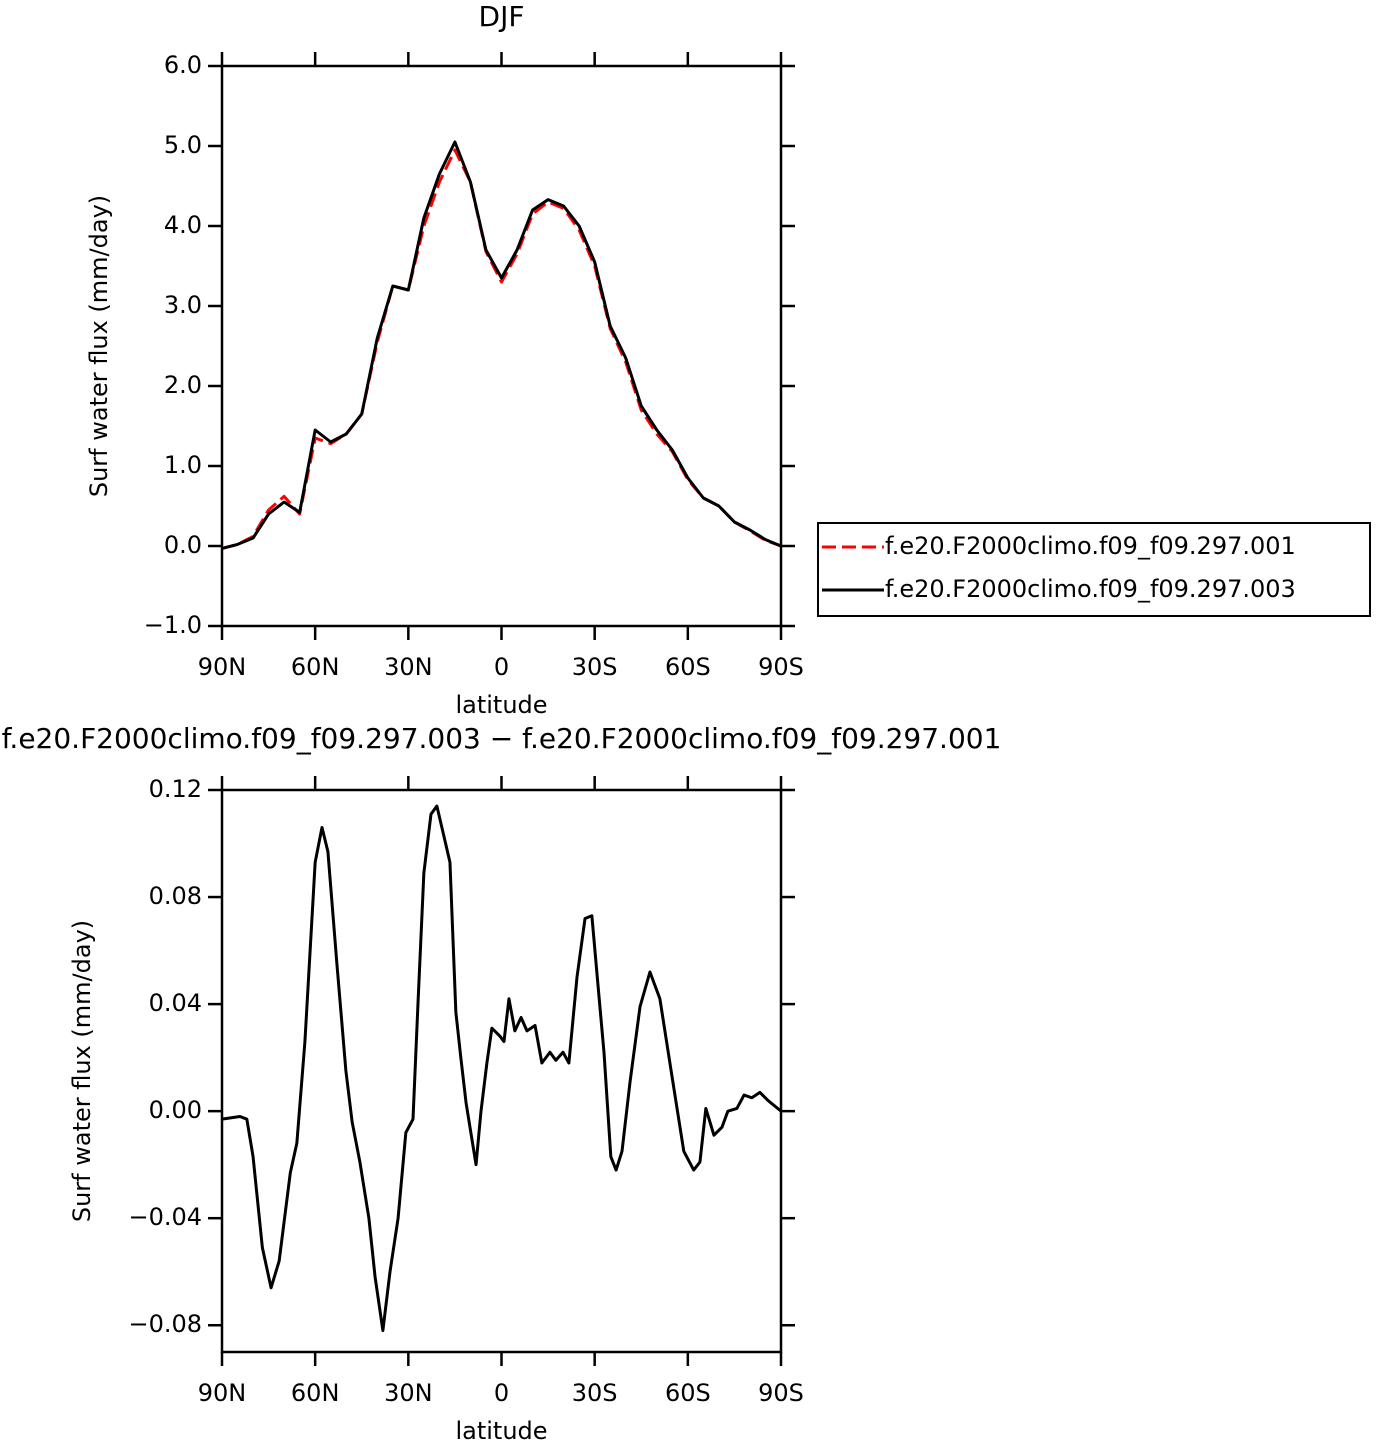  What do you see at coordinates (183, 145) in the screenshot?
I see `y-tick-label: 5.0` at bounding box center [183, 145].